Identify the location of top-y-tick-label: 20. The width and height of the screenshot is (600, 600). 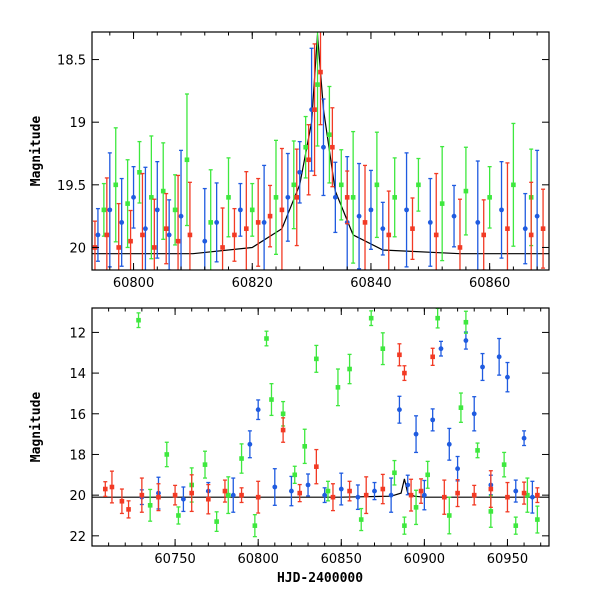
(77, 248).